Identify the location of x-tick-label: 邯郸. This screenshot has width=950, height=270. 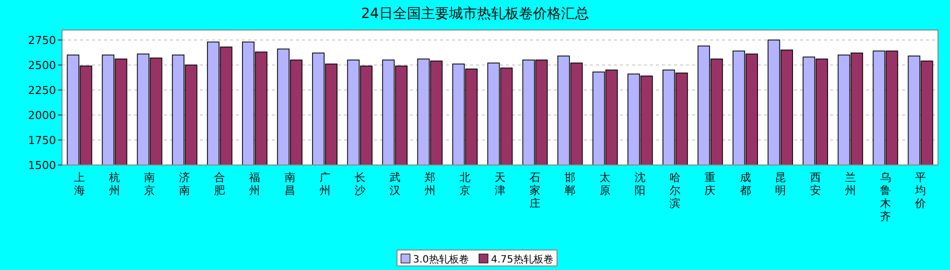
(570, 184).